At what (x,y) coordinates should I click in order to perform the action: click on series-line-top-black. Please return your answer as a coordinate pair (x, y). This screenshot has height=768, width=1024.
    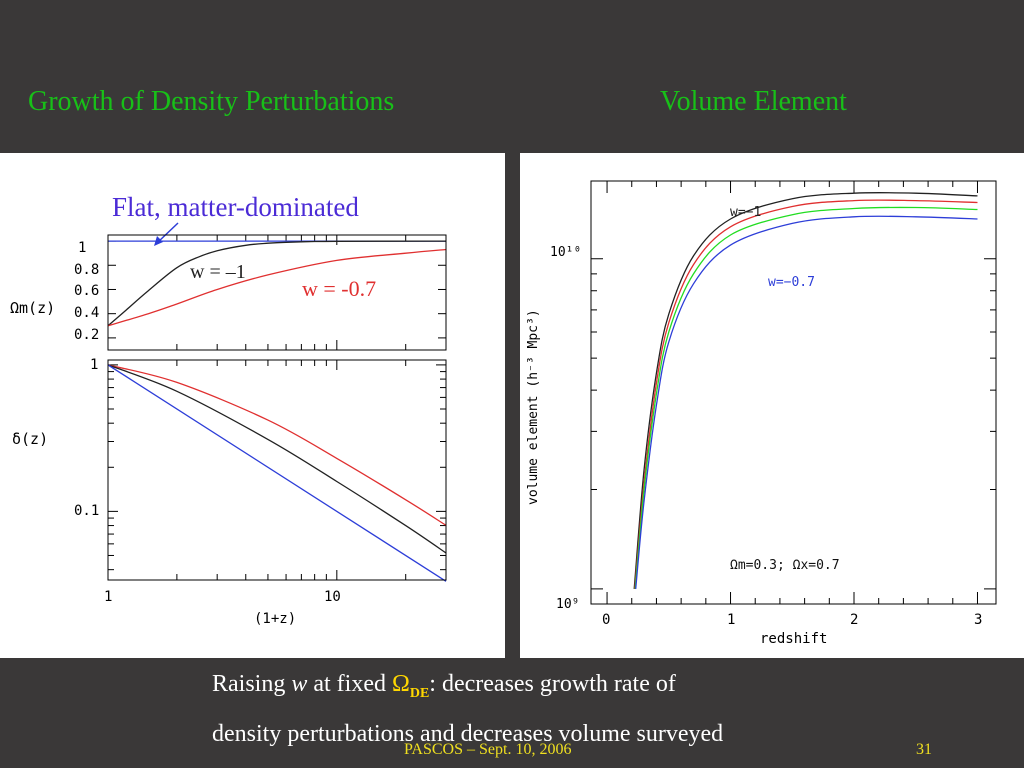
    Looking at the image, I should click on (277, 283).